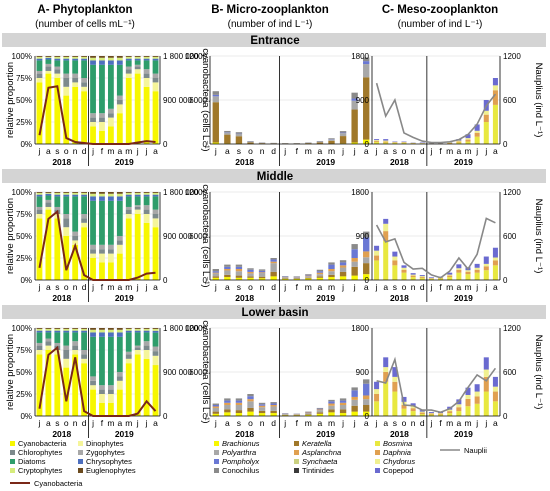  Describe the element at coordinates (319, 461) in the screenshot. I see `legend-label: Synchaeta` at that location.